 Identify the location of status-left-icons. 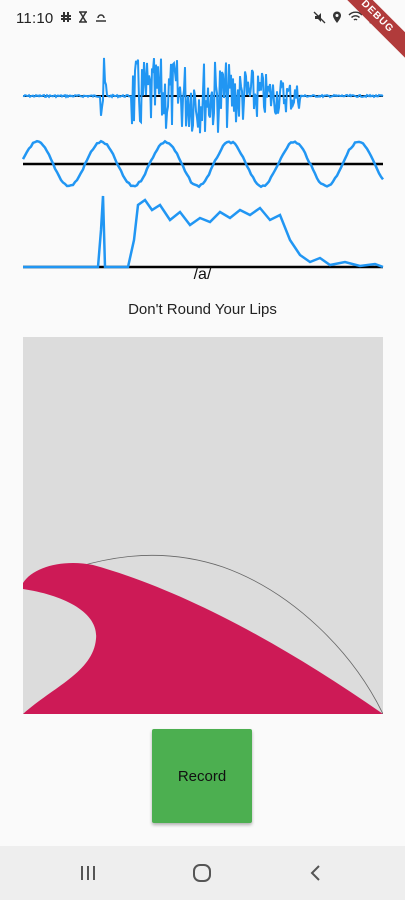
(84, 17).